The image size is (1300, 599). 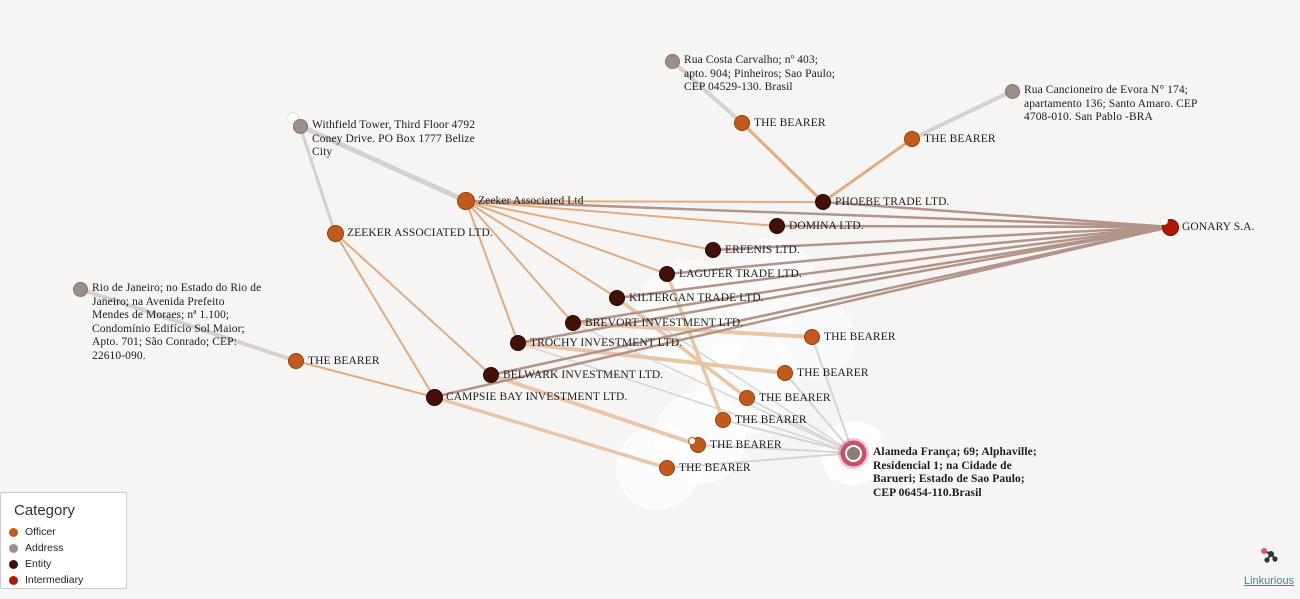 I want to click on node-e9, so click(x=434, y=397).